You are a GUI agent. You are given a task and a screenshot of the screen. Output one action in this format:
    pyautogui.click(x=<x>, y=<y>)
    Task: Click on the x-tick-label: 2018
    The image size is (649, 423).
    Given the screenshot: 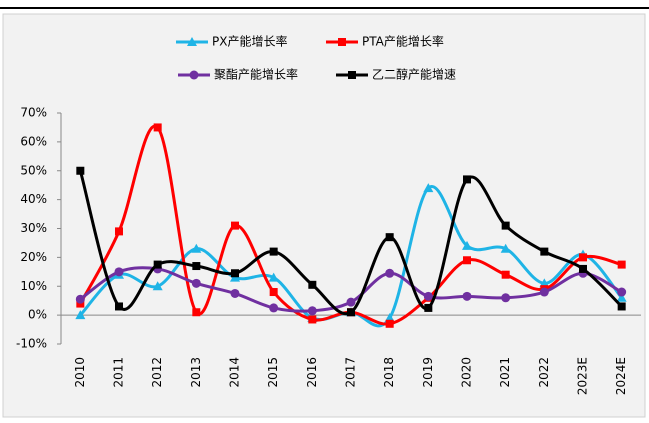 What is the action you would take?
    pyautogui.click(x=389, y=372)
    